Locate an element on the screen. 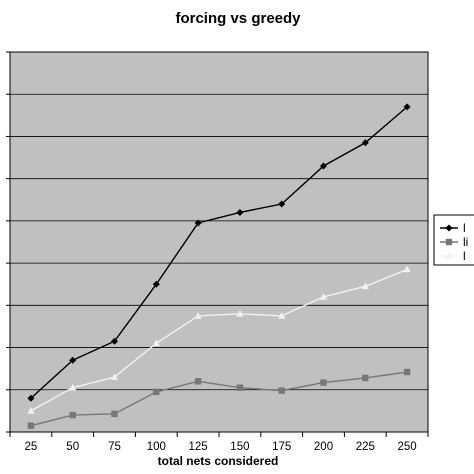 The image size is (474, 474). x-axis-tick-labels: 25 50 75 100 125 150 175 200 225 250 is located at coordinates (221, 447).